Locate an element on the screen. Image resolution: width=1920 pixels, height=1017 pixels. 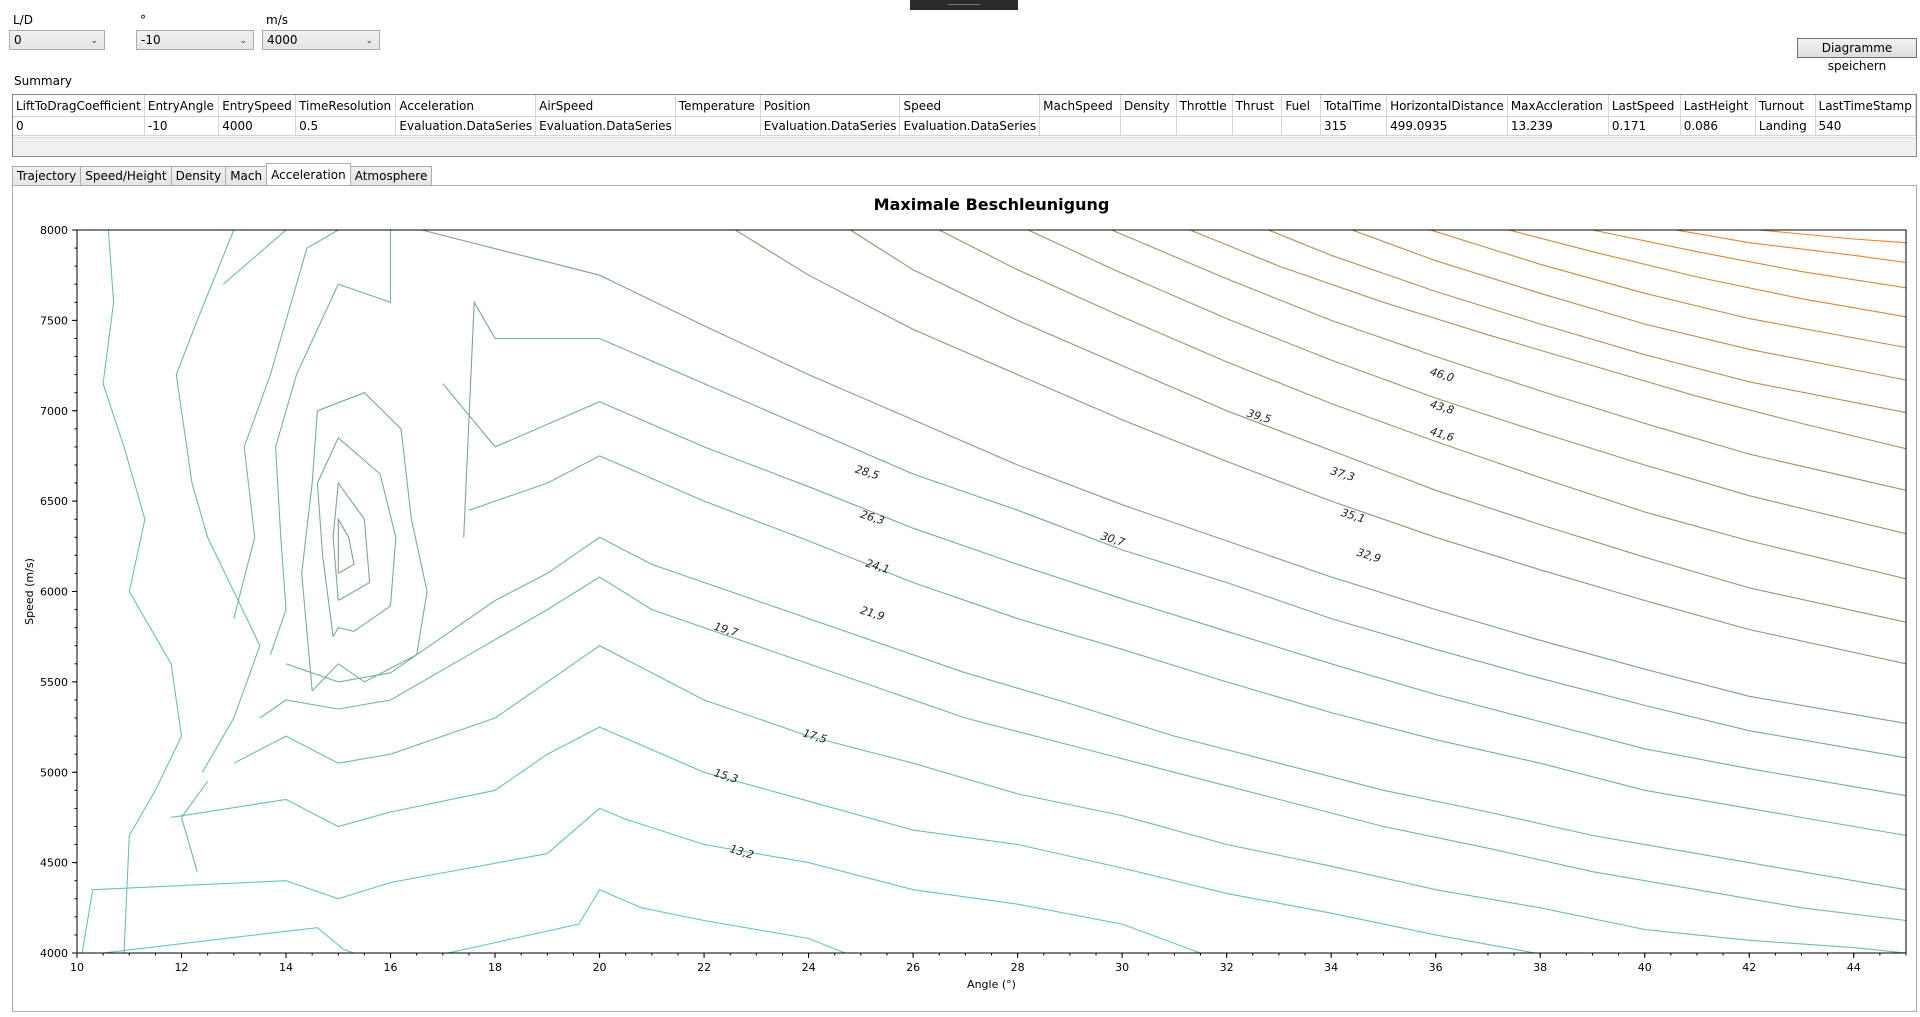
column-header-entryangle: EntryAngle is located at coordinates (182, 106).